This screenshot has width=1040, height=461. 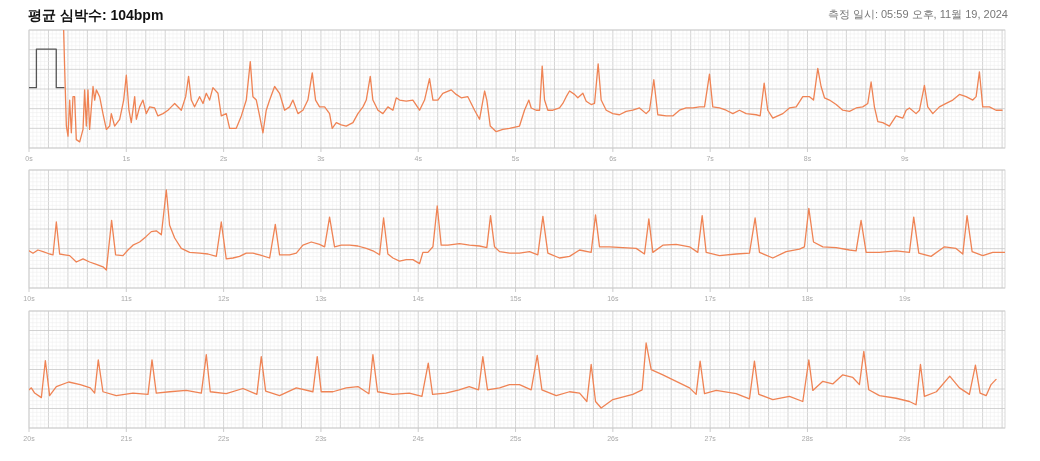 What do you see at coordinates (917, 14) in the screenshot?
I see `subtitle: 측정 일시: 05:59 오후, 11월 19, 2024` at bounding box center [917, 14].